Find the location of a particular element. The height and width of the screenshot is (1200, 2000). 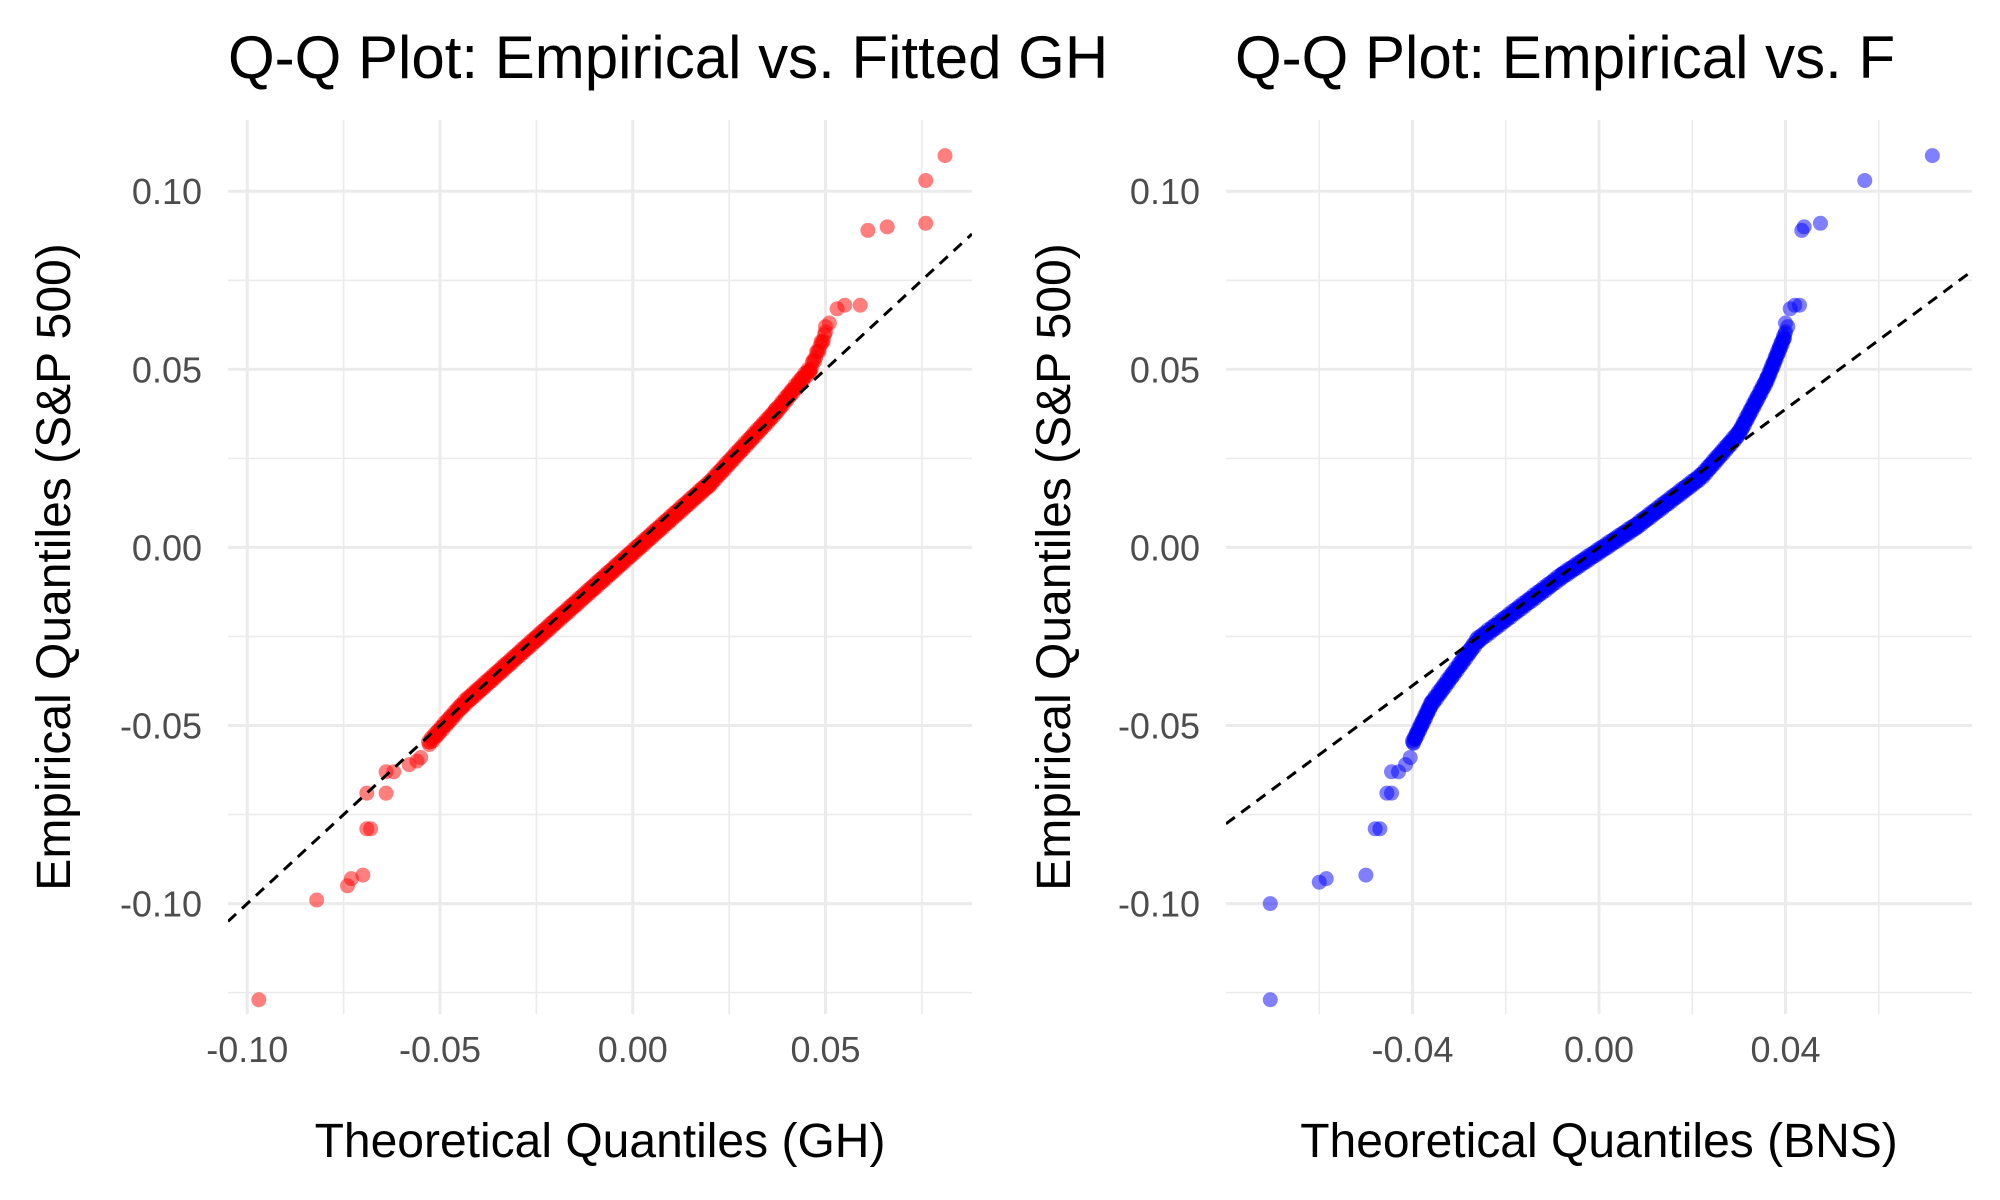

chart-title: Q-Q Plot: Empirical vs. F is located at coordinates (1565, 57).